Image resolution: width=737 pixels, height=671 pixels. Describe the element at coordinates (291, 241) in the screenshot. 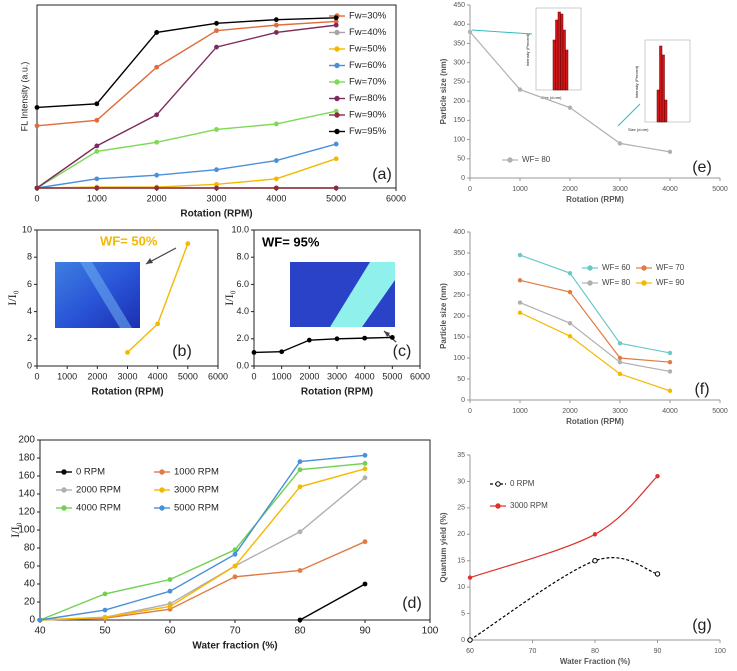

I see `annotation: WF= 95%` at that location.